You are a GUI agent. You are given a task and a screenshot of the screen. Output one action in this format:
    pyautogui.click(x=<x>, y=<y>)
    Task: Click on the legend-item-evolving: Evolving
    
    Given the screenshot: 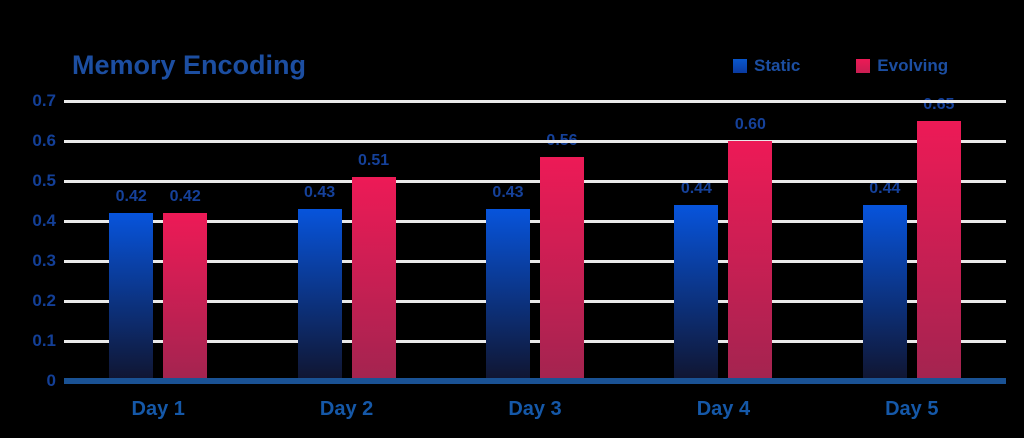 What is the action you would take?
    pyautogui.click(x=902, y=66)
    